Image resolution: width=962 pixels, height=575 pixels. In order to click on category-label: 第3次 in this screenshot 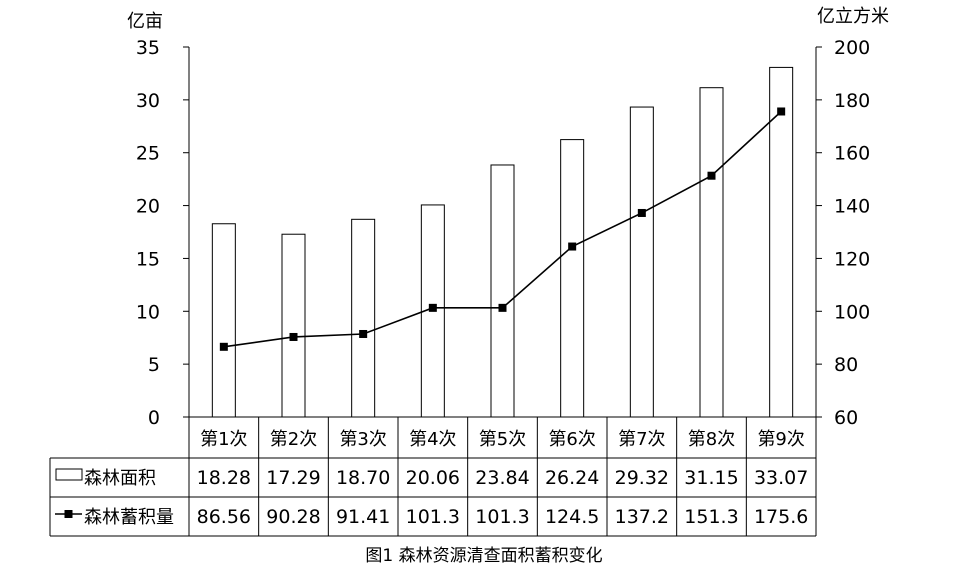, I will do `click(362, 439)`.